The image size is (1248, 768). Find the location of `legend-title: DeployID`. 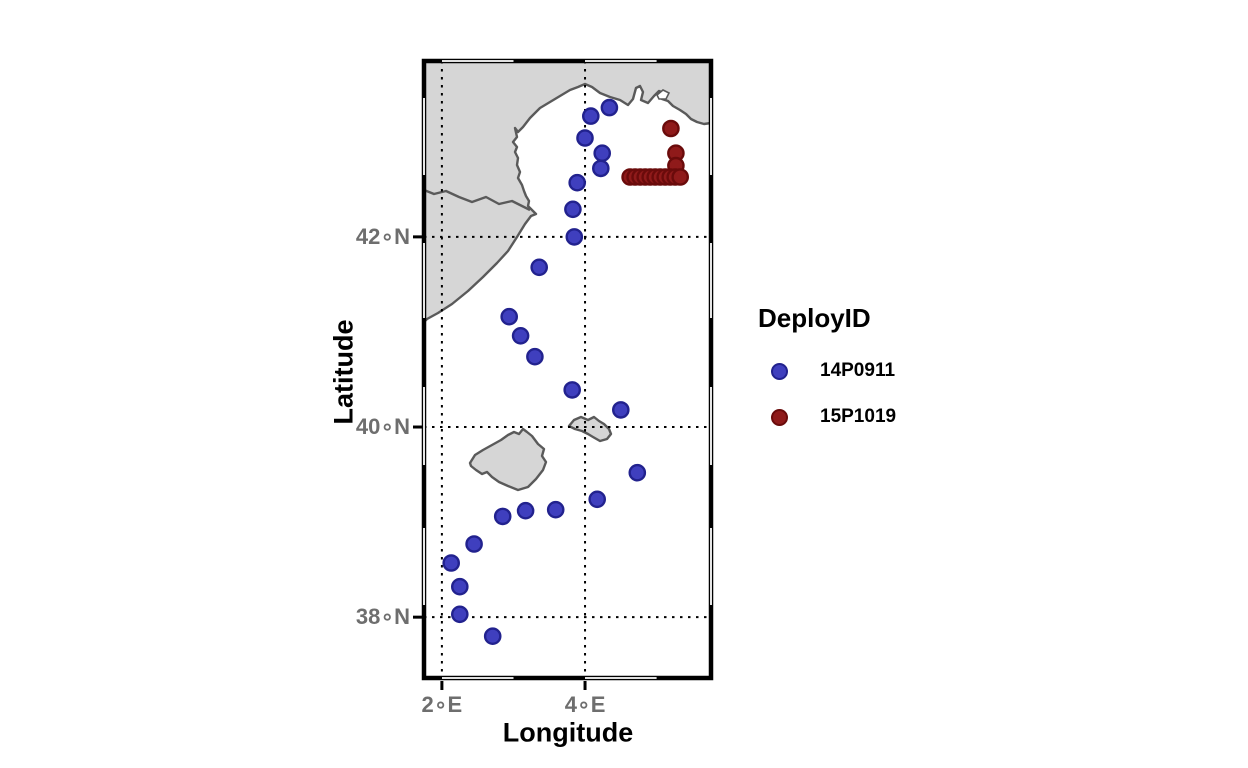

legend-title: DeployID is located at coordinates (814, 318).